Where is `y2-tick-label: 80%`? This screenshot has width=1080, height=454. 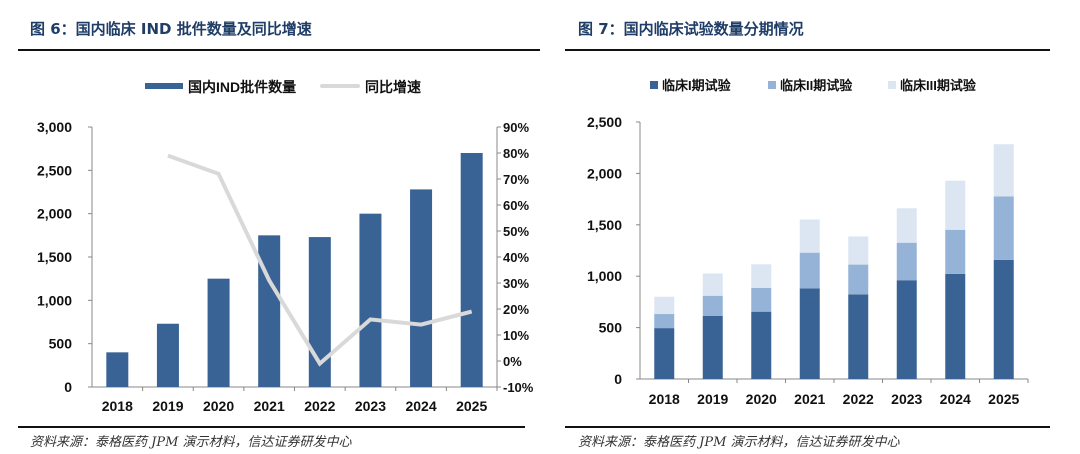
y2-tick-label: 80% is located at coordinates (516, 153).